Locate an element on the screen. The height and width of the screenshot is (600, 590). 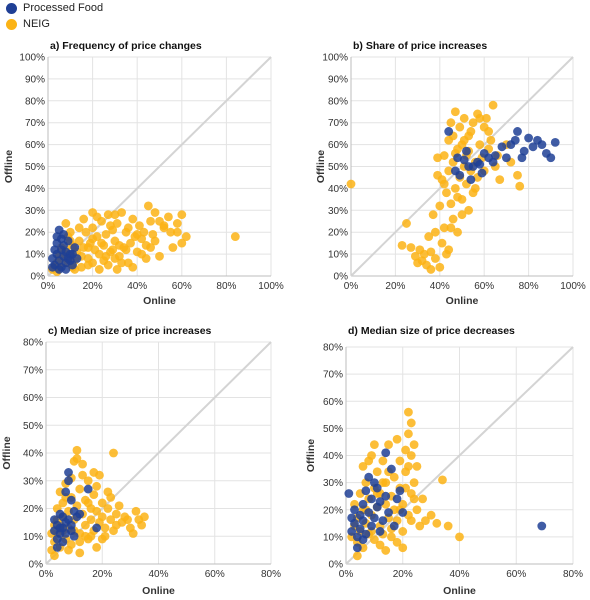
legend-marker-neig is located at coordinates (11, 24).